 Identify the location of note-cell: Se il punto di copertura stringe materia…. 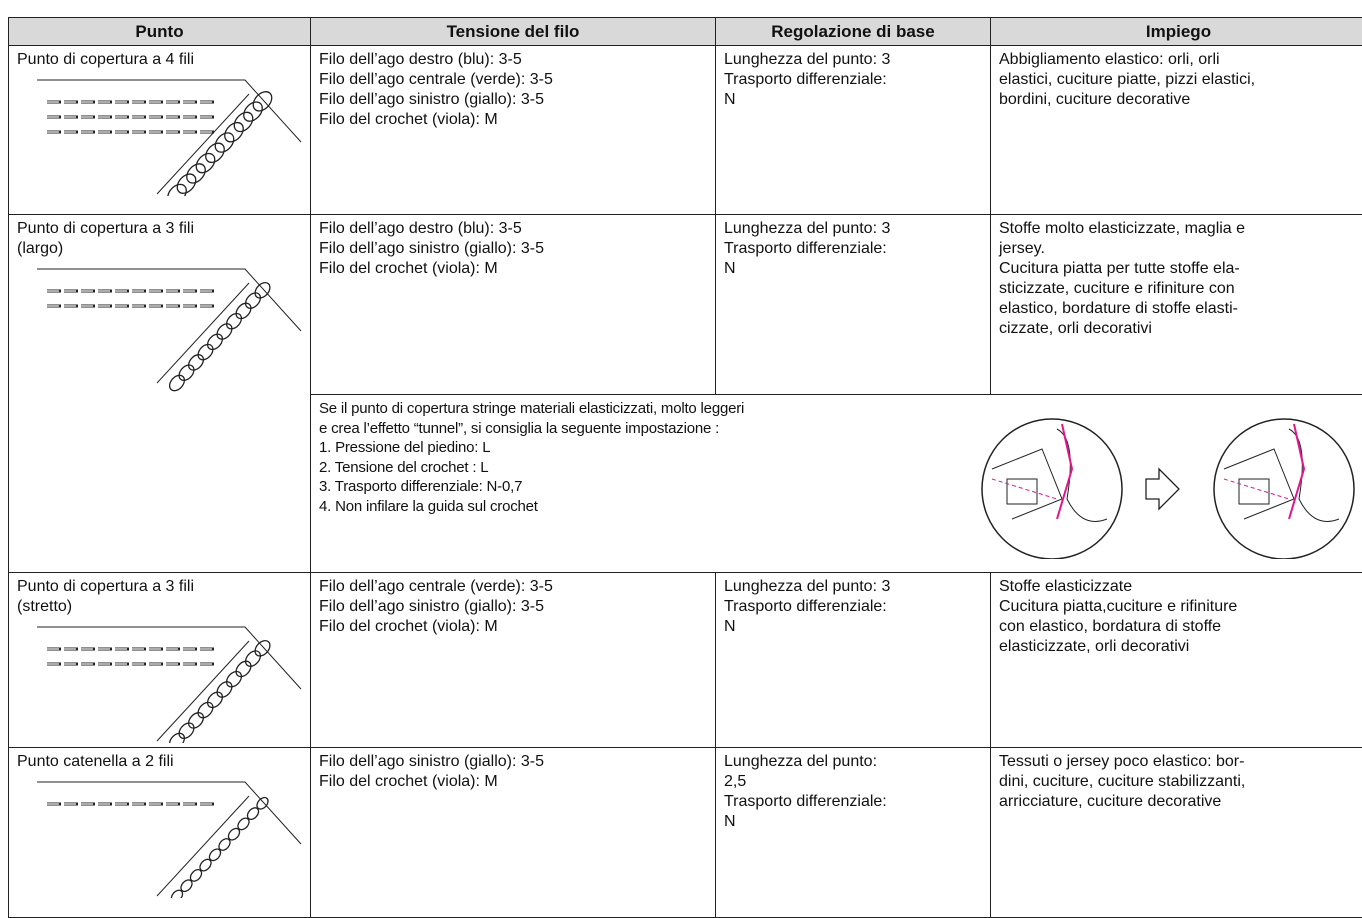
(836, 484).